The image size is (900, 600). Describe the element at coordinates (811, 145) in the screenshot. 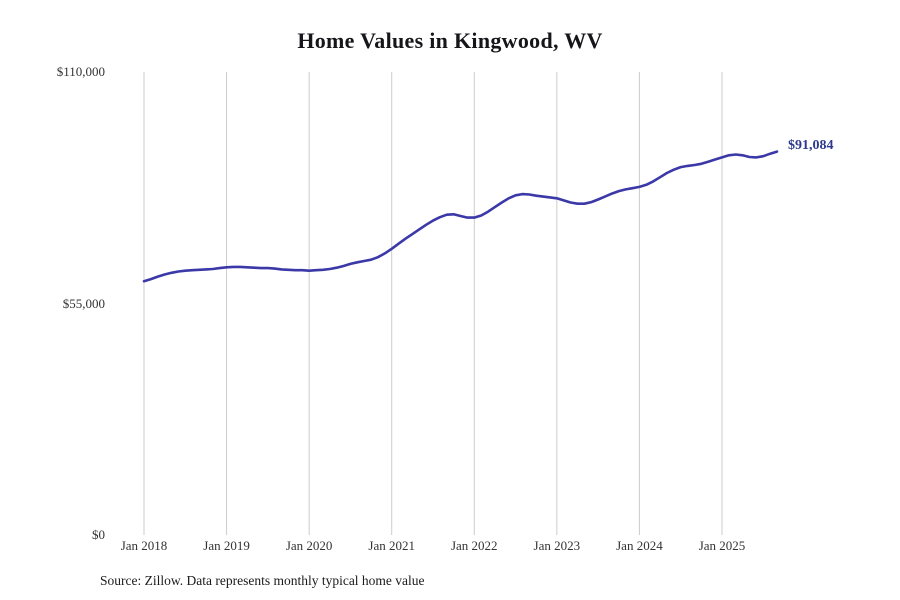

I see `last-value-annotation: $91,084` at that location.